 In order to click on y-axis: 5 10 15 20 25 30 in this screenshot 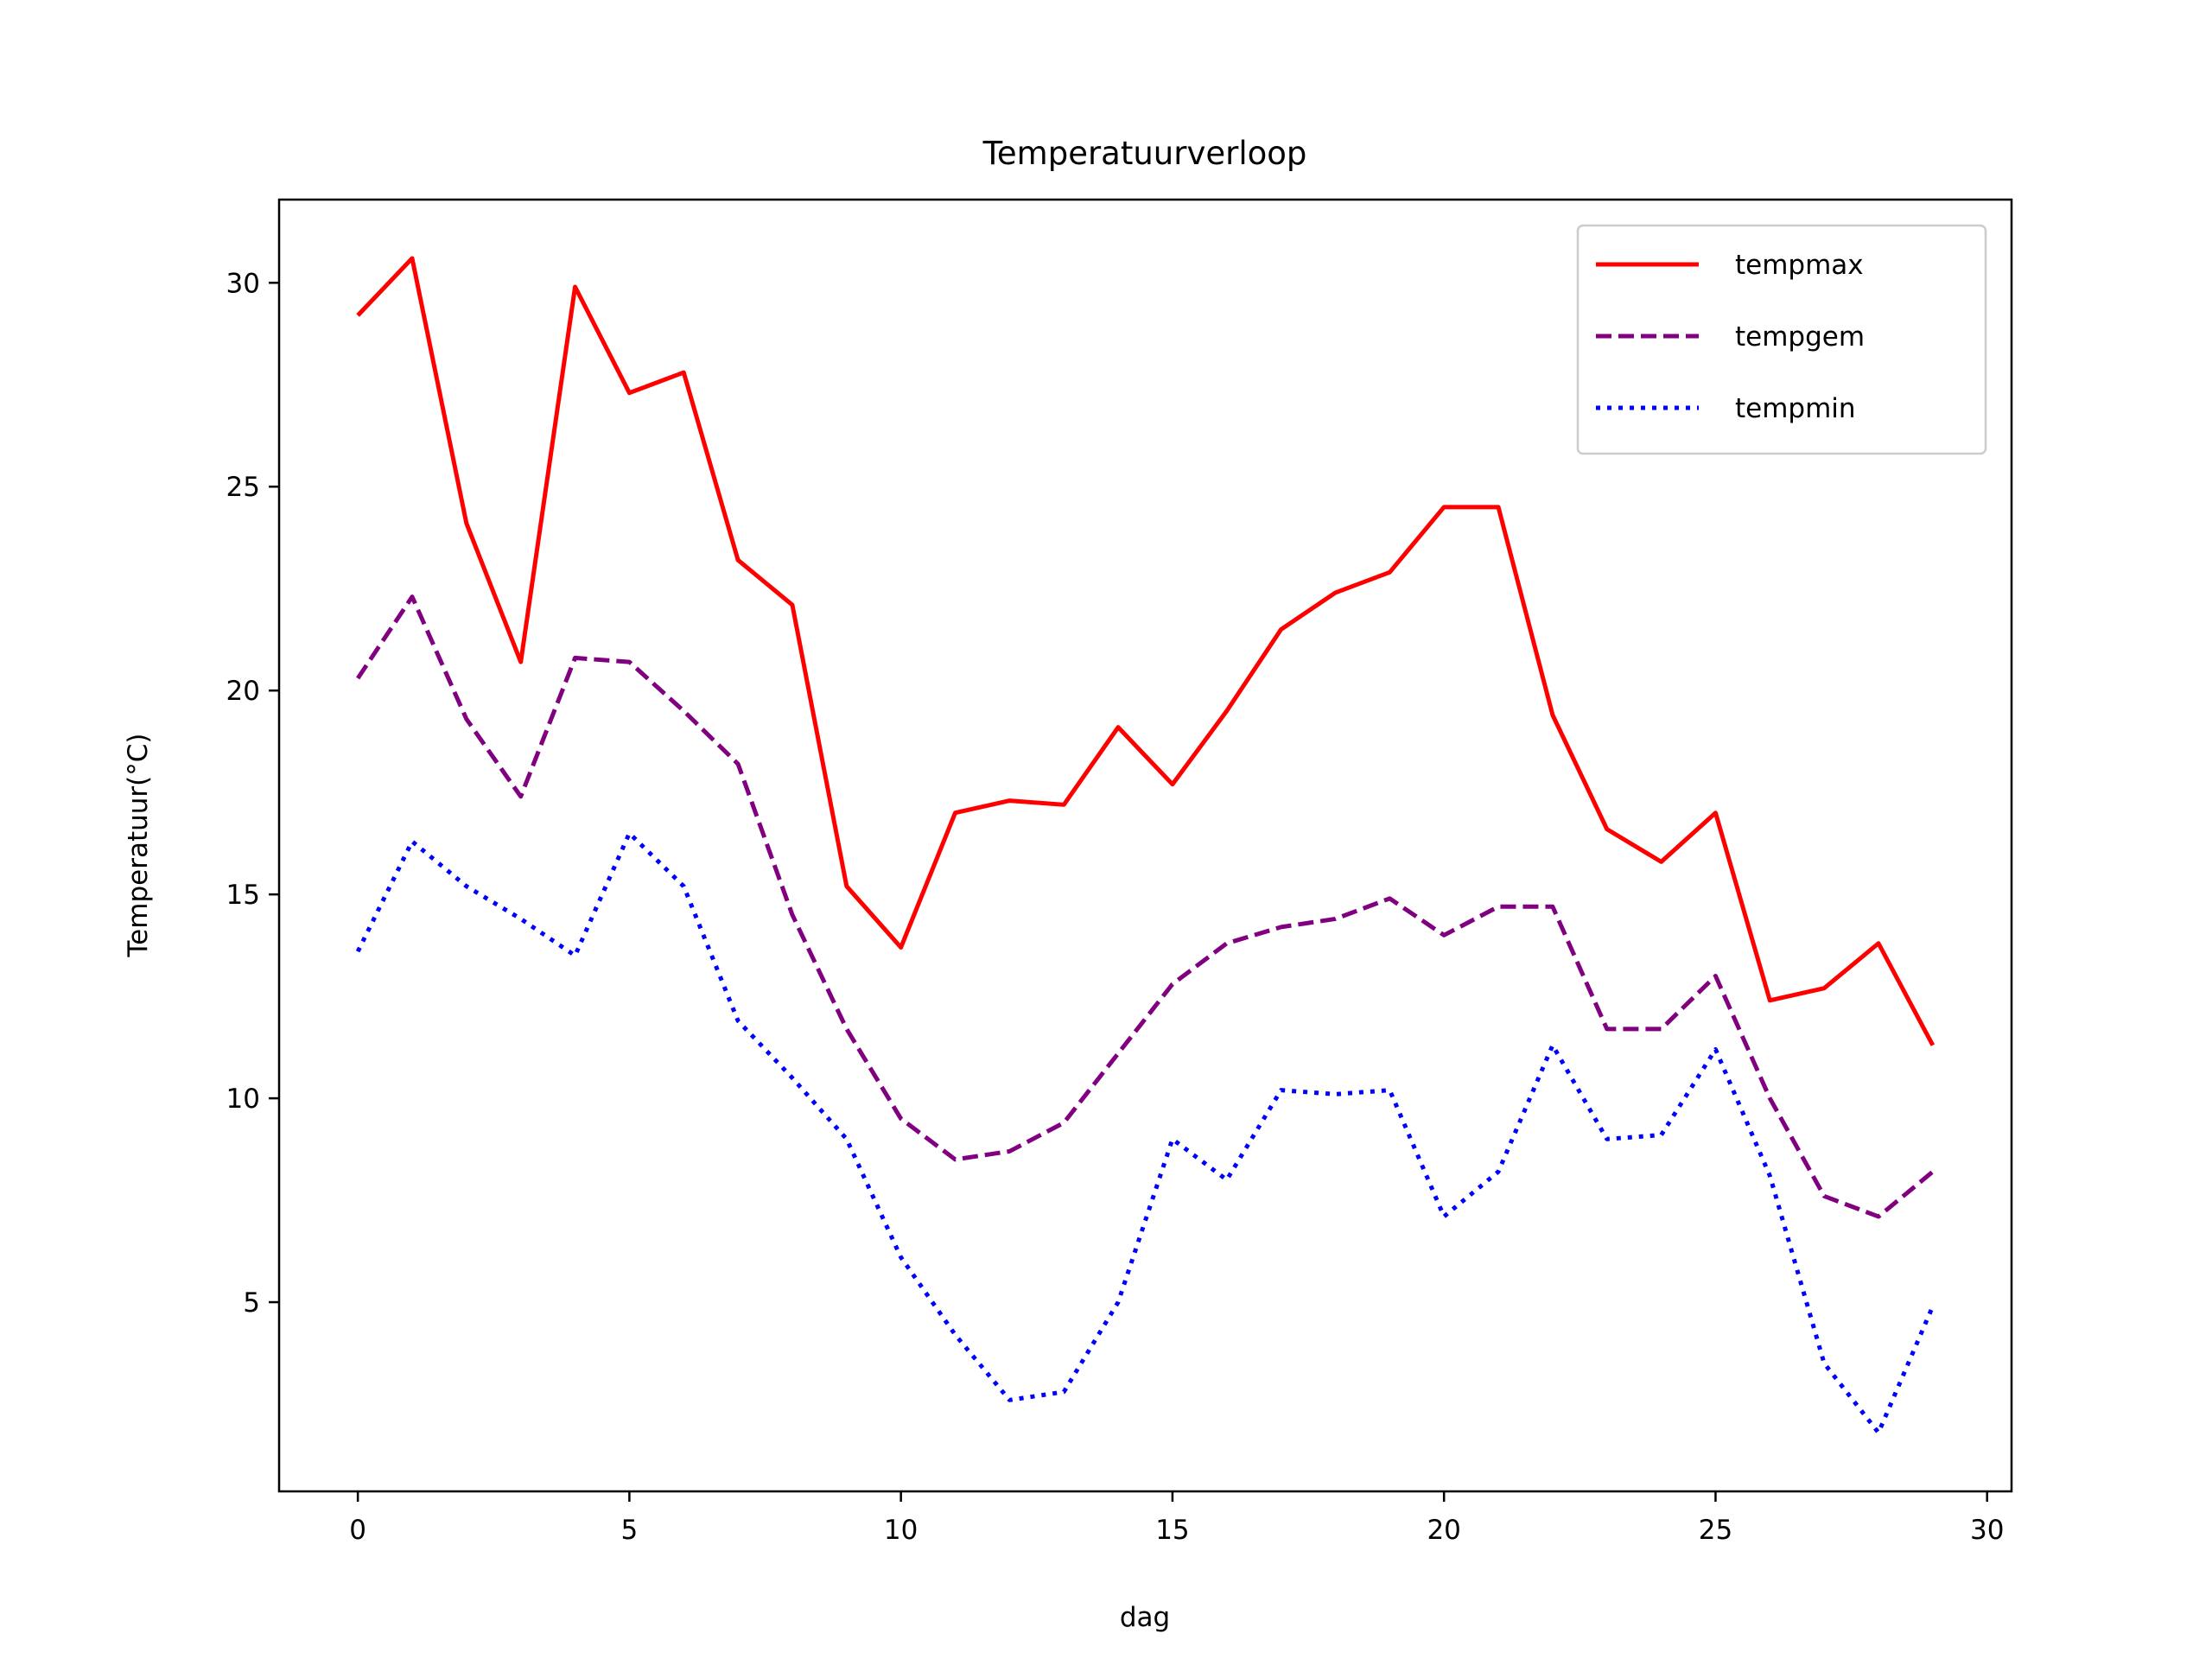, I will do `click(252, 793)`.